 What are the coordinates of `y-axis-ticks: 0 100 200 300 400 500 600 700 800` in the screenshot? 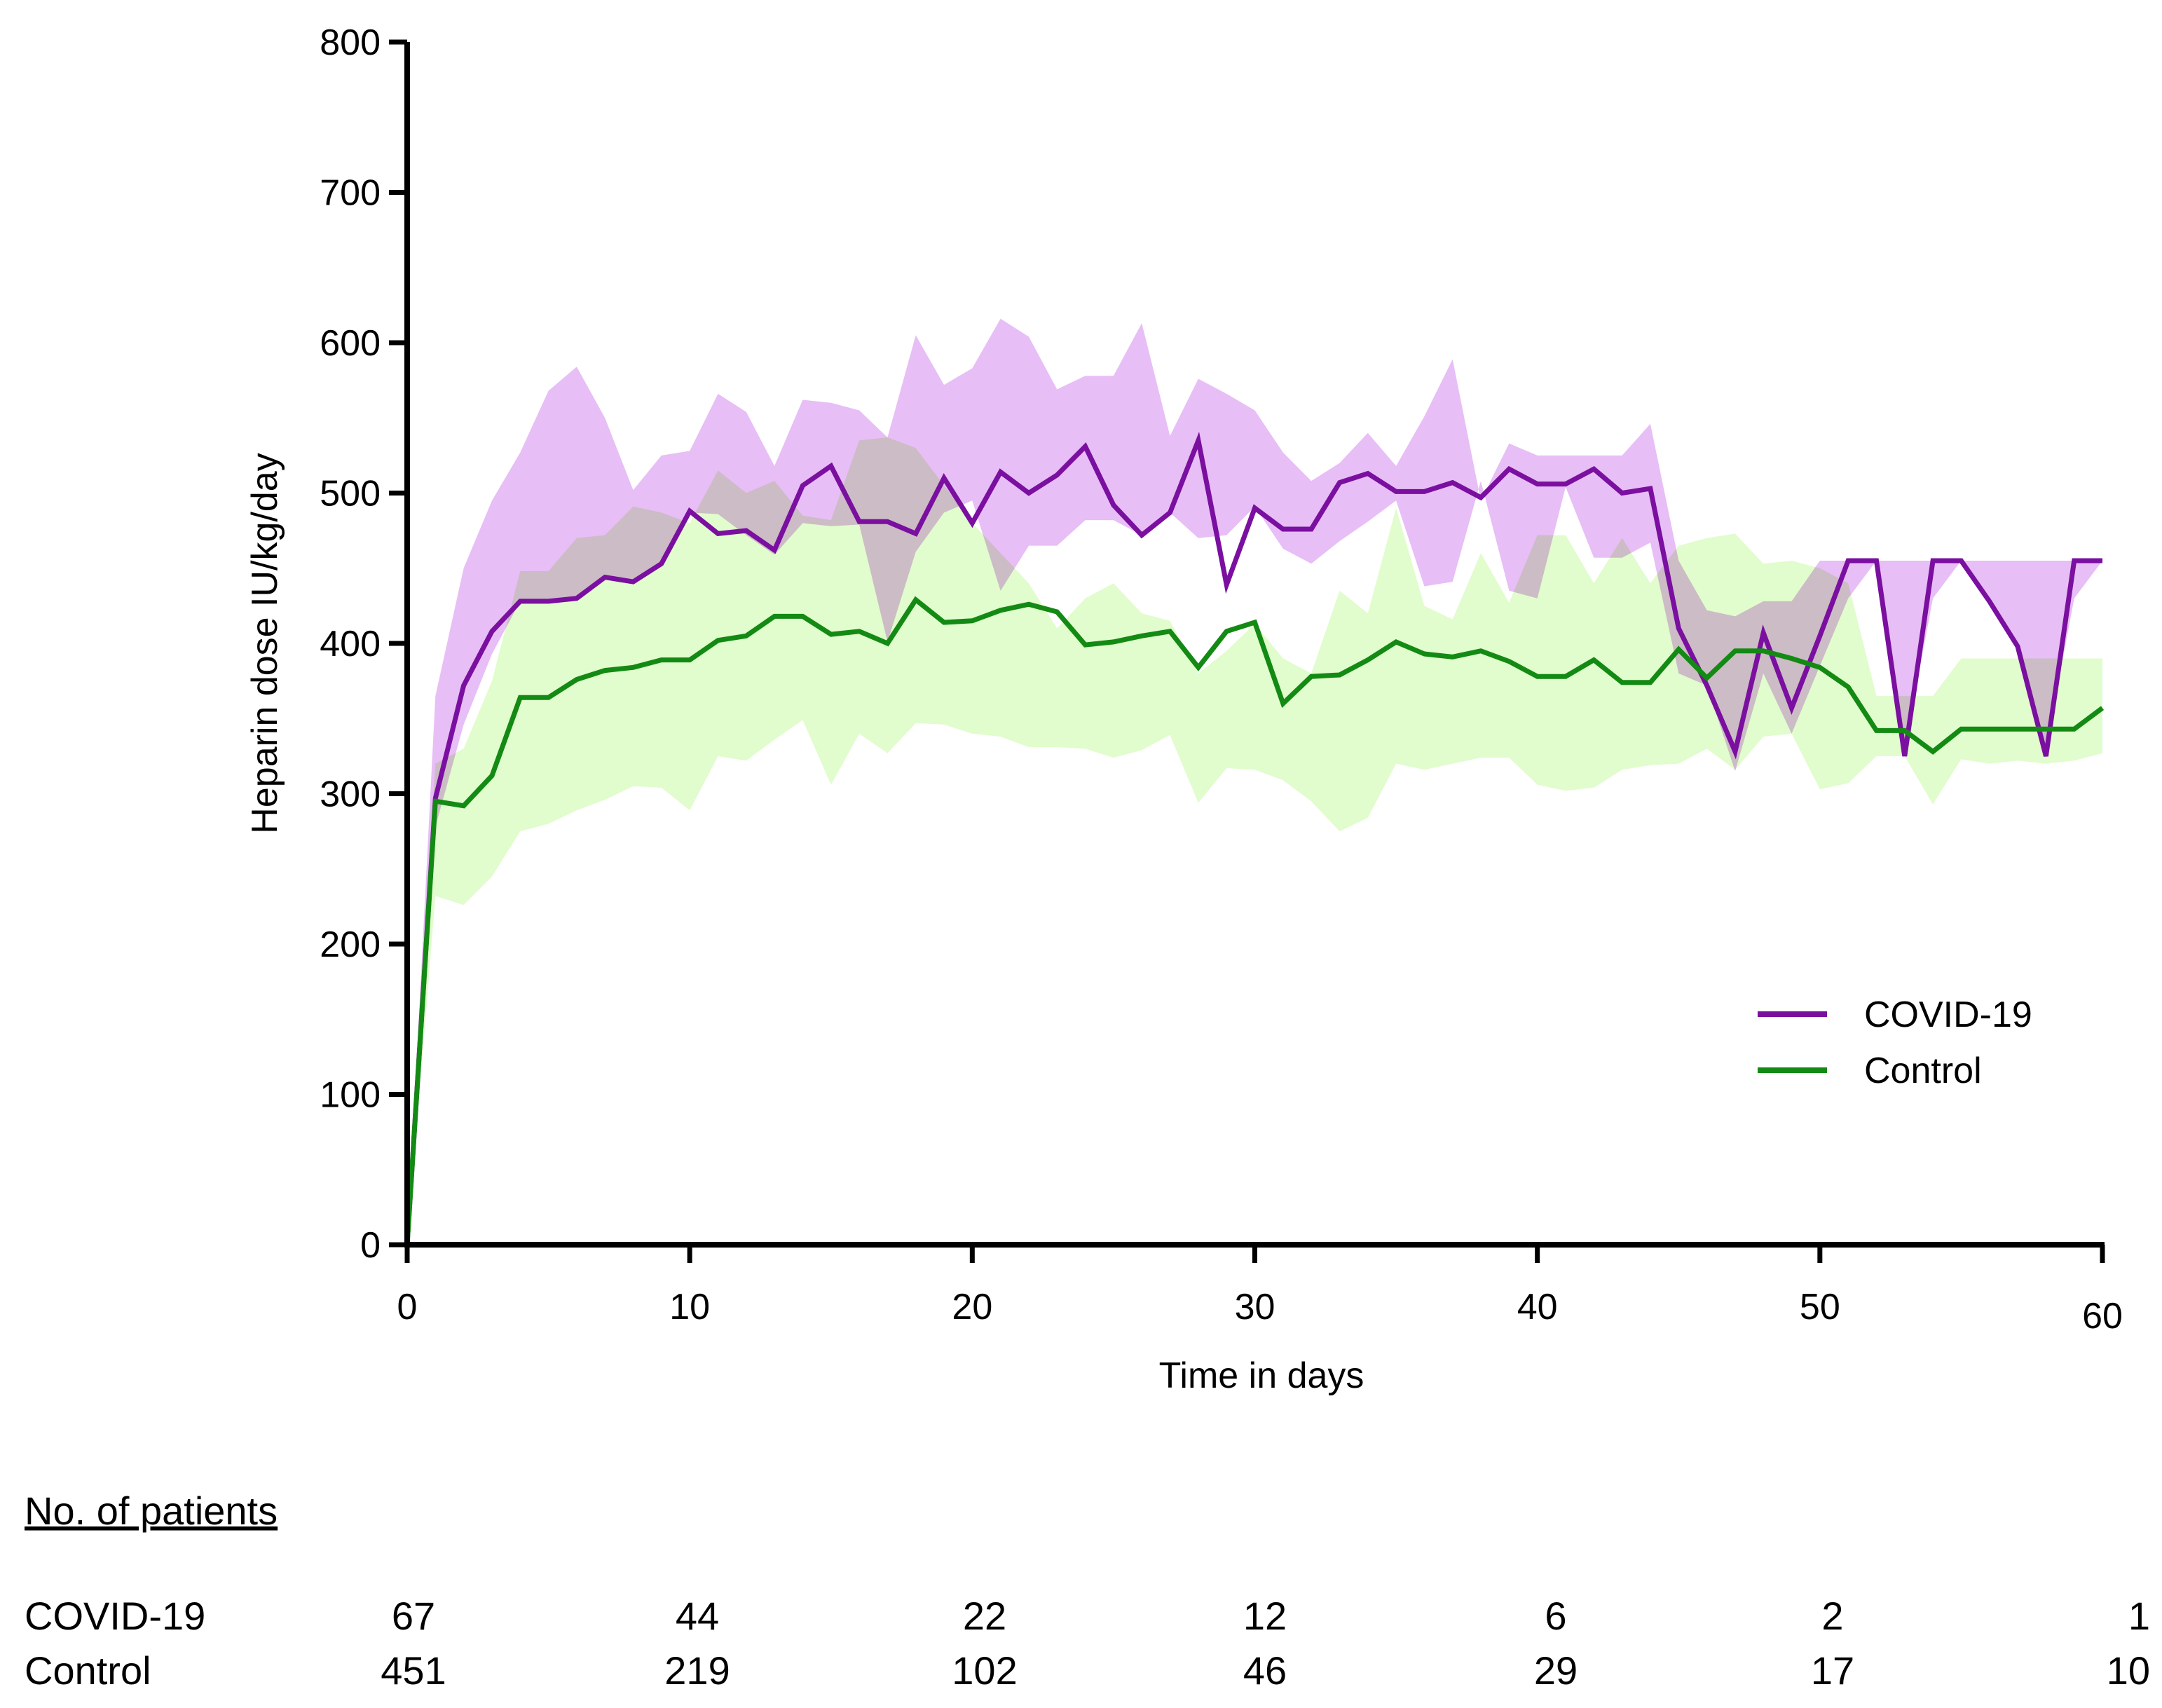 It's located at (363, 644).